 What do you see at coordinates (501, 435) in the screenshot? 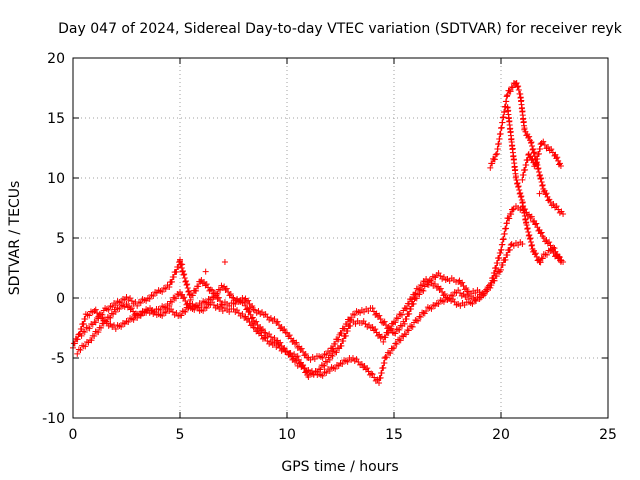
I see `x-tick-label: 20` at bounding box center [501, 435].